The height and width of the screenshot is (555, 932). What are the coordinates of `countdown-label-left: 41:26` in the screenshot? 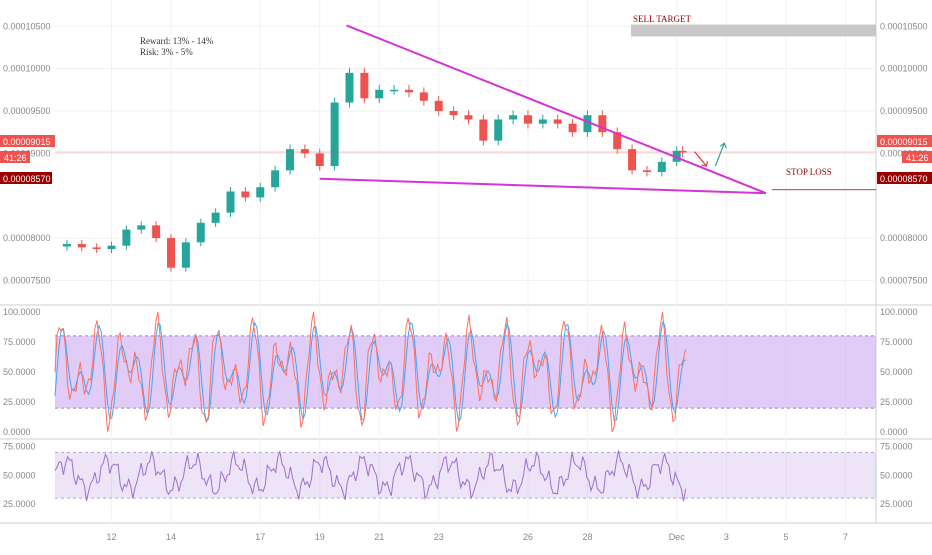 It's located at (15, 158).